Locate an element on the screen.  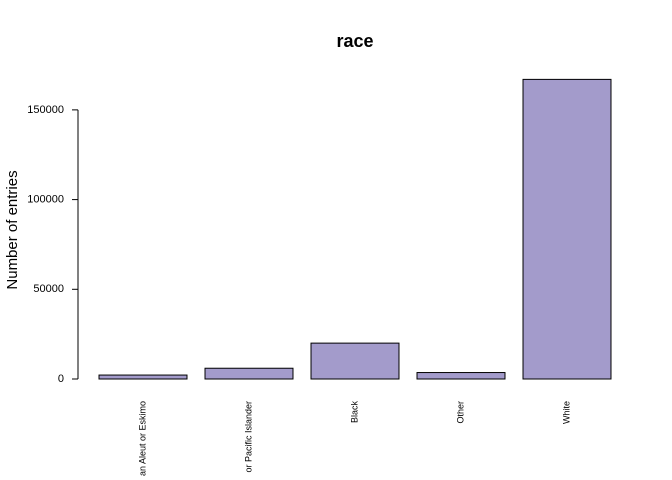
y-tick-label: 0 is located at coordinates (61, 379).